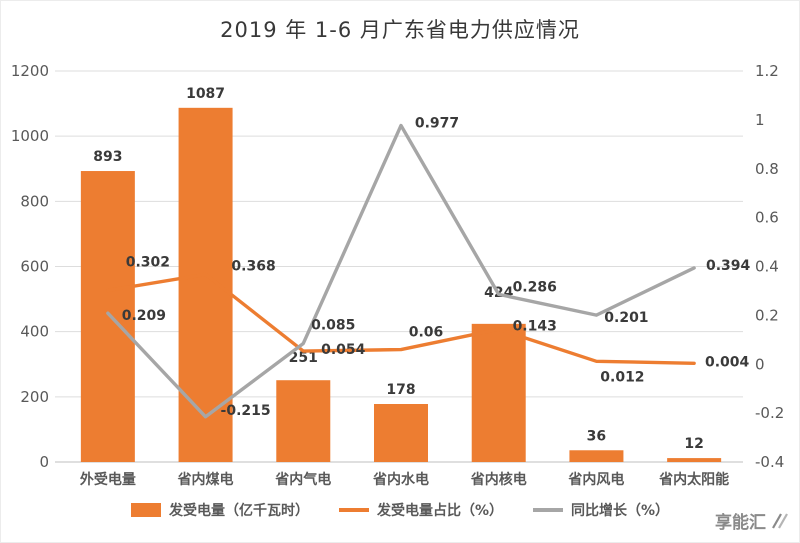 This screenshot has height=543, width=800. Describe the element at coordinates (353, 510) in the screenshot. I see `share-line-swatch` at that location.